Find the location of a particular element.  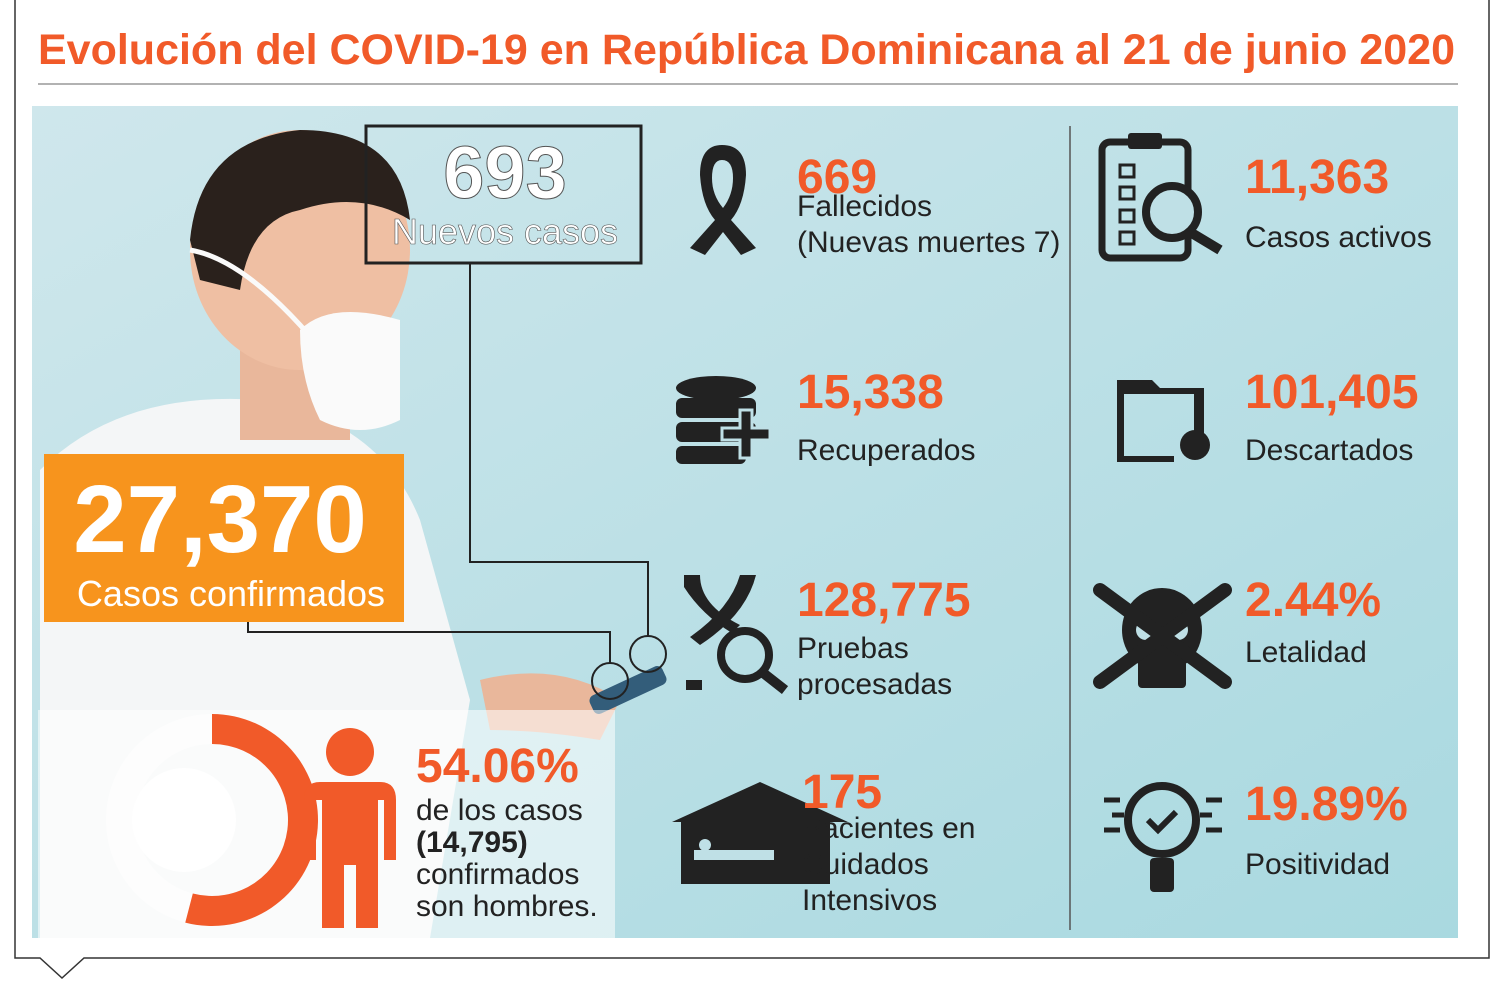

stat-label: Positividad is located at coordinates (1317, 864).